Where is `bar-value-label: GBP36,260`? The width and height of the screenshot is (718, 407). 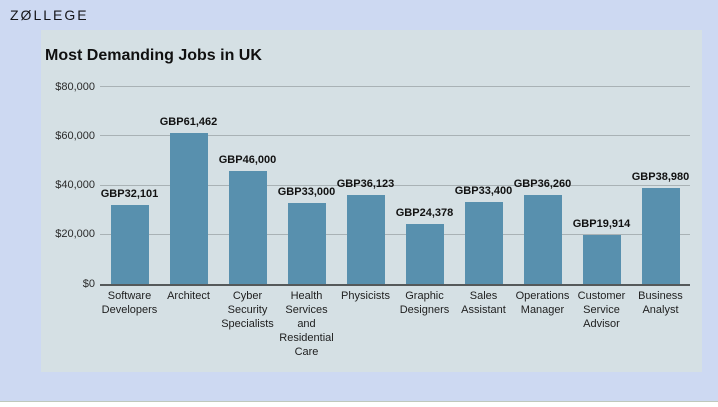 bar-value-label: GBP36,260 is located at coordinates (542, 183).